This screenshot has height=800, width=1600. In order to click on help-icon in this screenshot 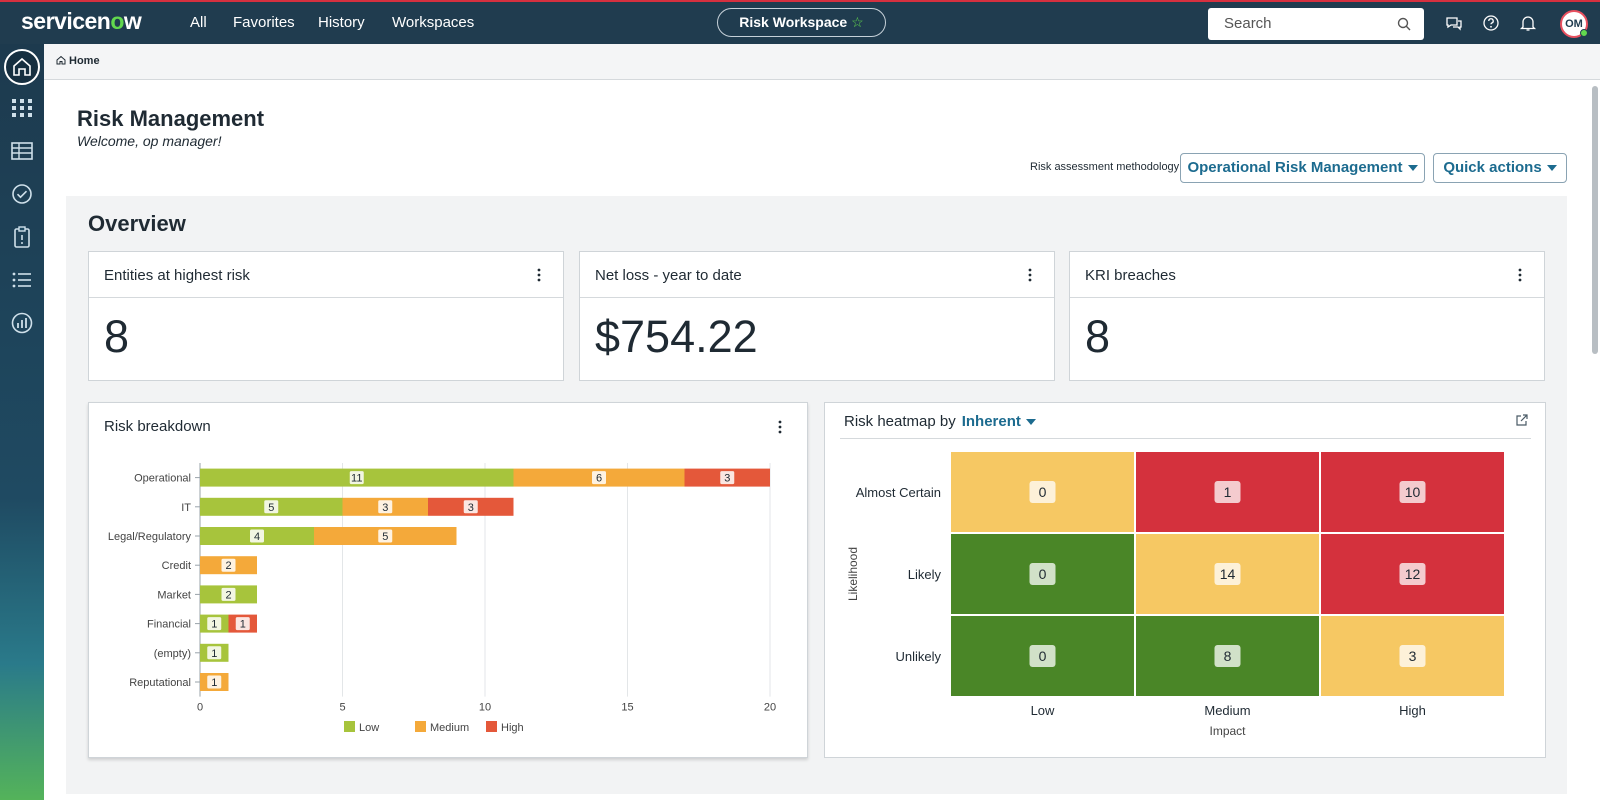, I will do `click(1491, 23)`.